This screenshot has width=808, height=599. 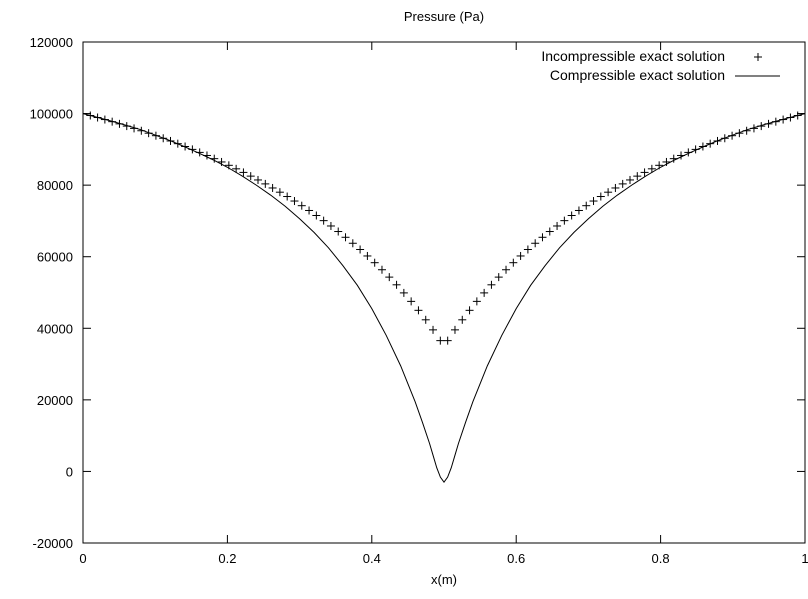 I want to click on x-tick-label: 0.6, so click(x=516, y=558).